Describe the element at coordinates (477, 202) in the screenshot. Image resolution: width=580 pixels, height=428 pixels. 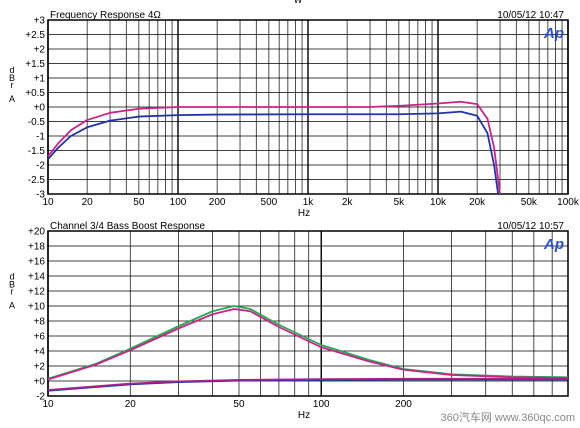
I see `x-tick-label: 20k` at that location.